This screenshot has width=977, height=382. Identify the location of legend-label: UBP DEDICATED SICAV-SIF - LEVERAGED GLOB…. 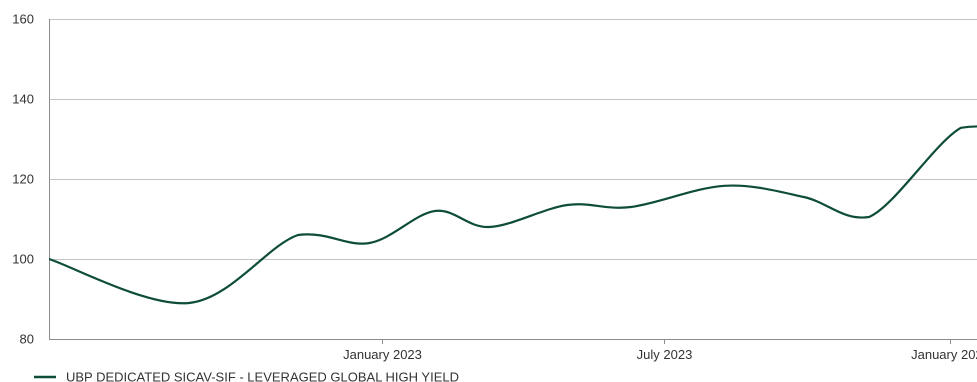
(262, 376).